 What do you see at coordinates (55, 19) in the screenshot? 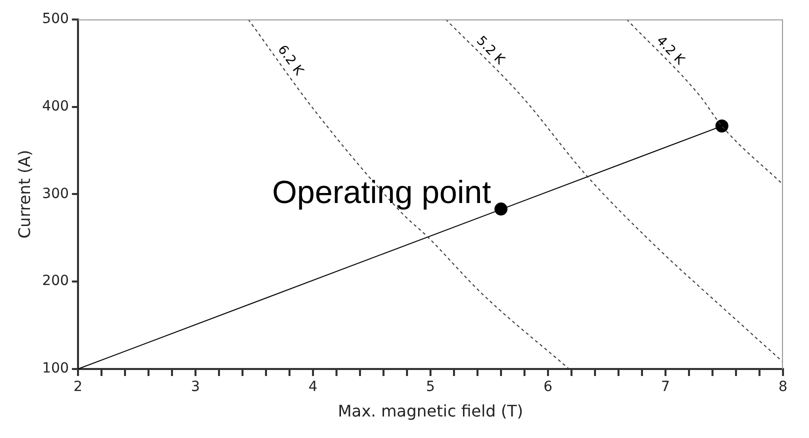
I see `y-tick-label: 500` at bounding box center [55, 19].